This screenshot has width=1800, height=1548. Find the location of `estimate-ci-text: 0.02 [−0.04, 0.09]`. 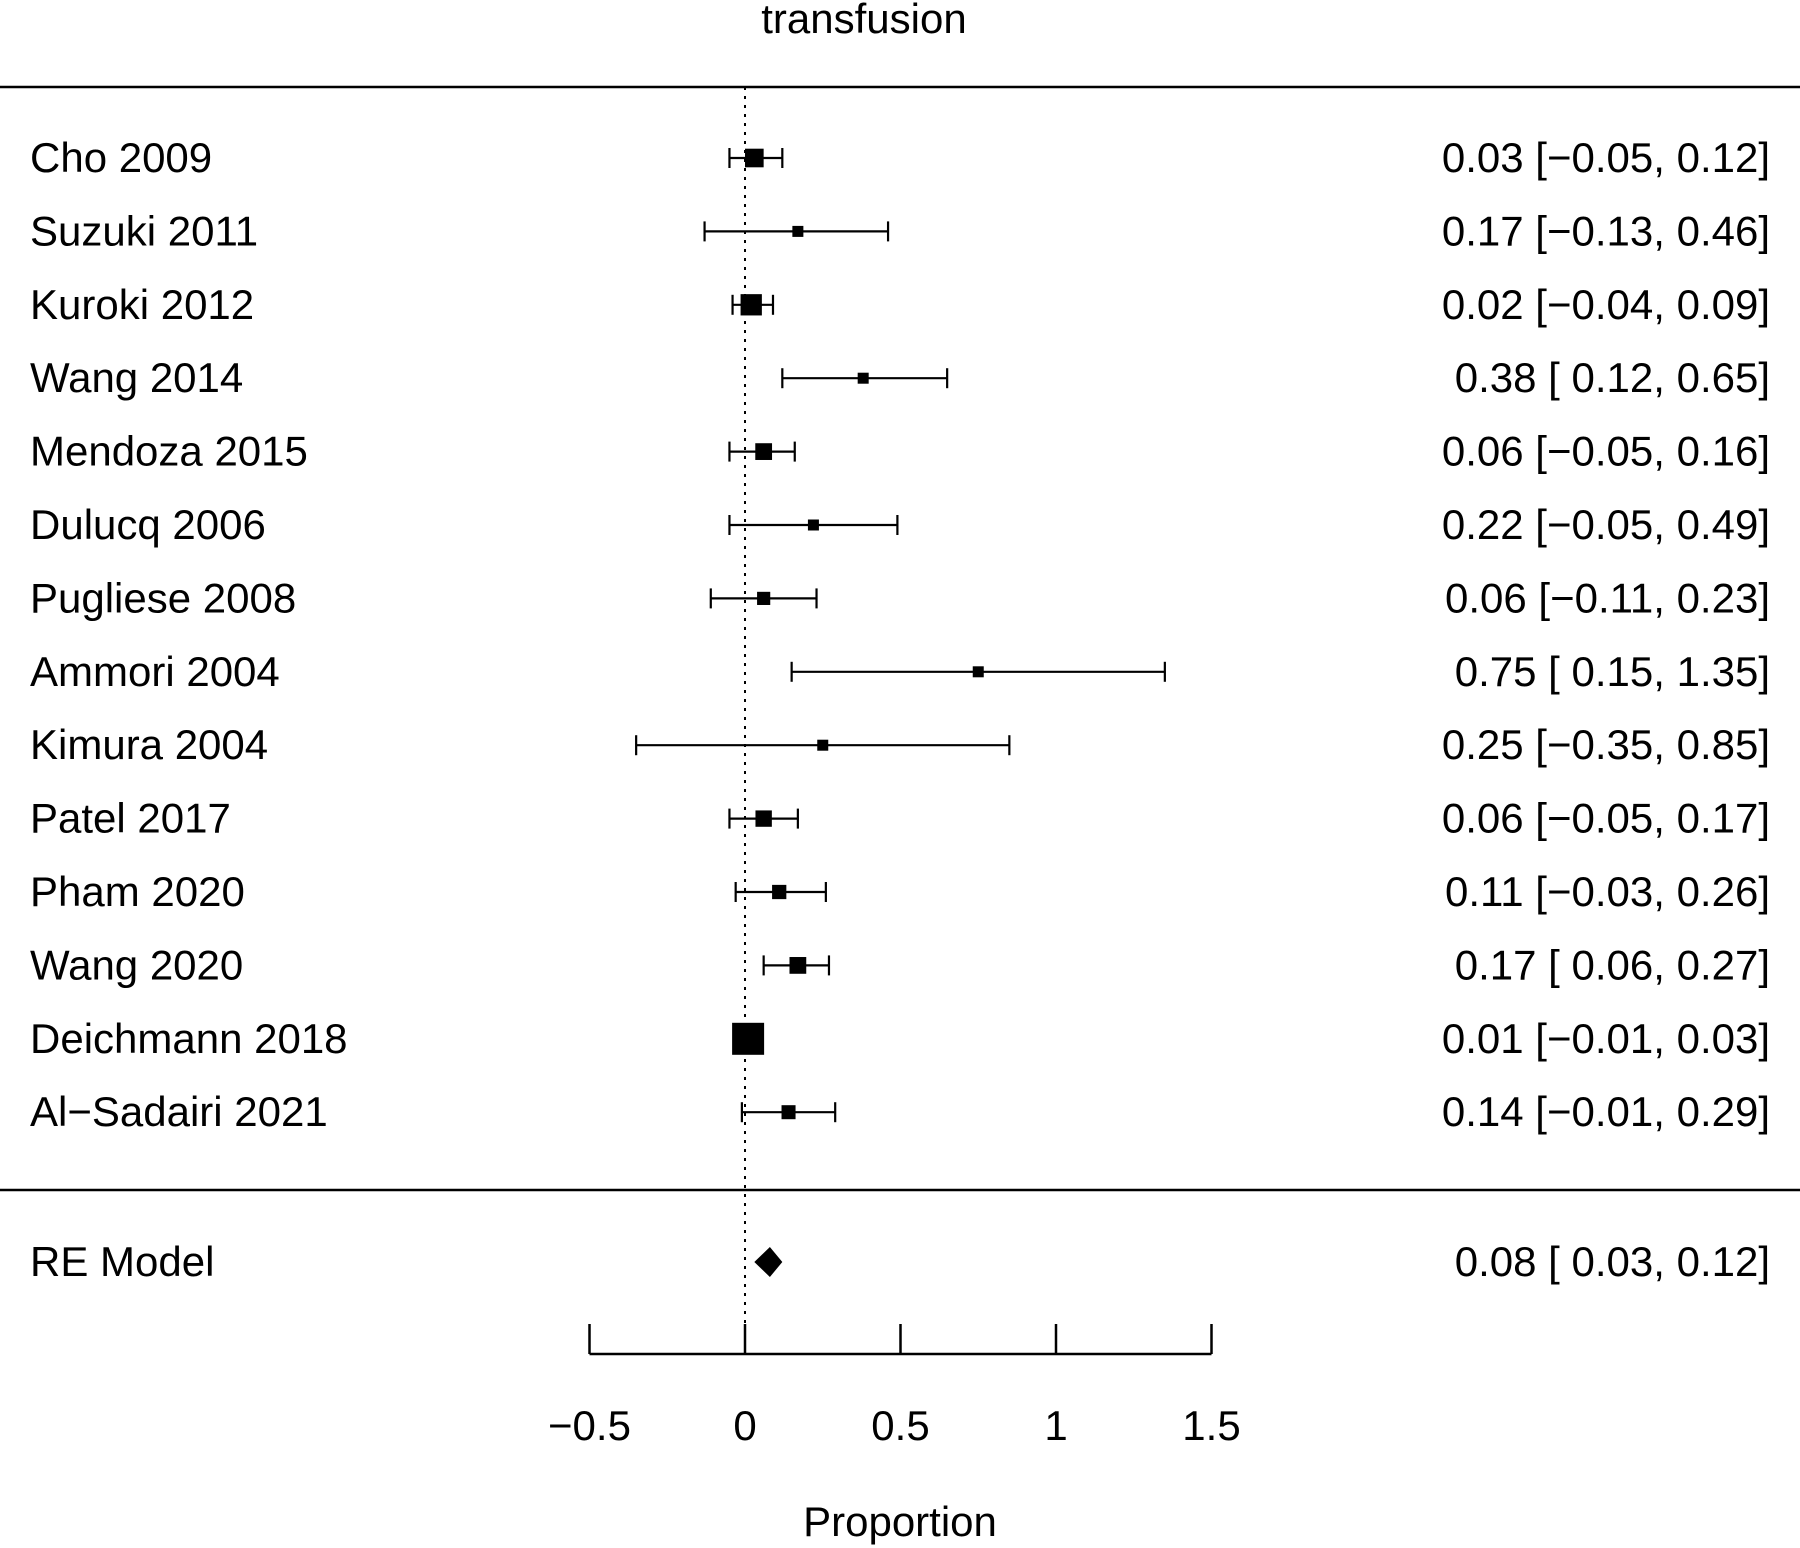

estimate-ci-text: 0.02 [−0.04, 0.09] is located at coordinates (1606, 304).